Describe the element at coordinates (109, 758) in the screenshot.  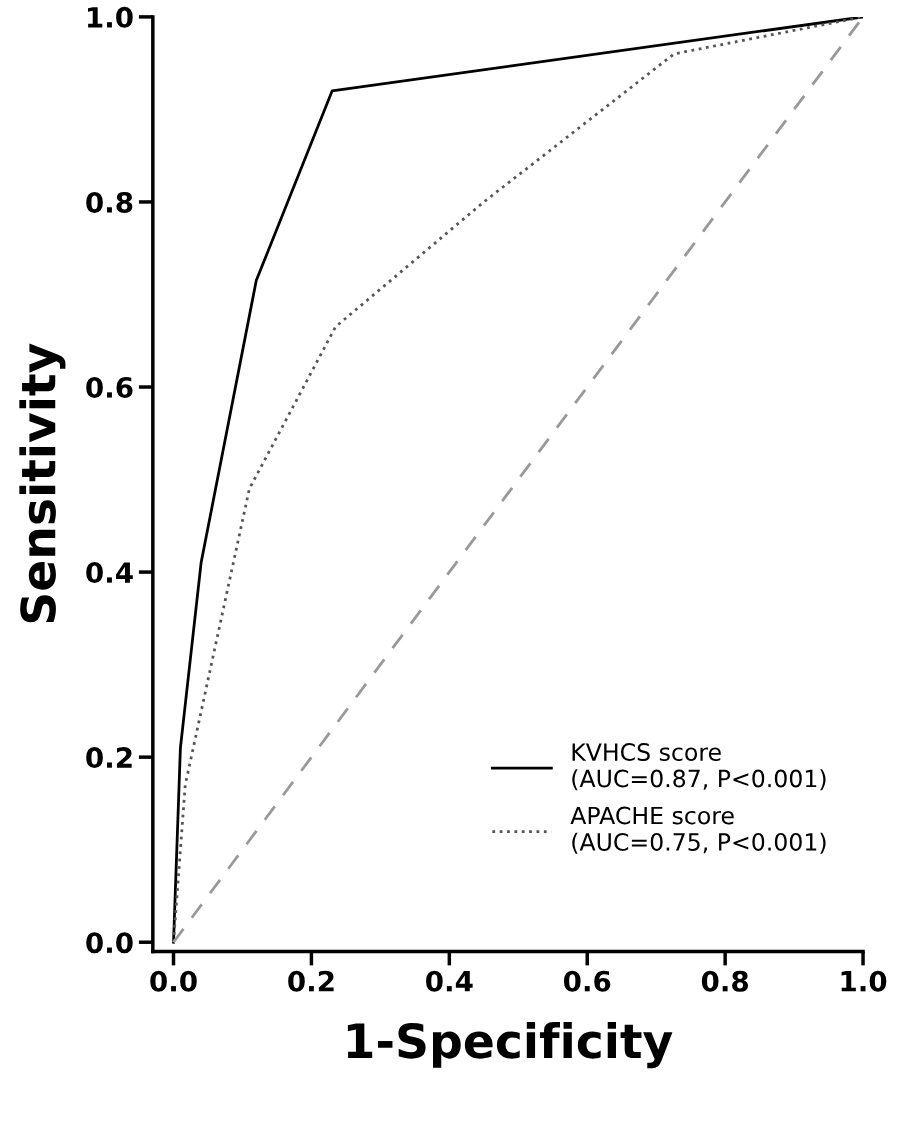
I see `y-tick-label: 0.2` at that location.